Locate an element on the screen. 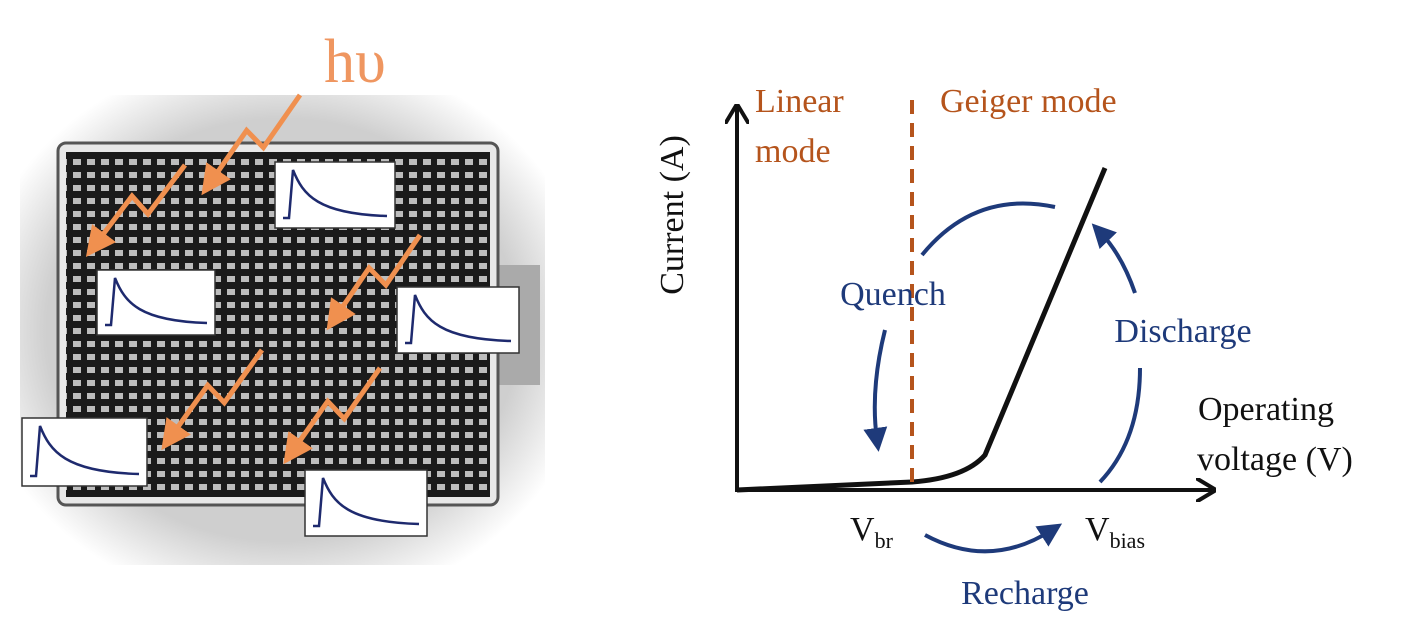 This screenshot has height=618, width=1424. linear-label: Linear is located at coordinates (799, 101).